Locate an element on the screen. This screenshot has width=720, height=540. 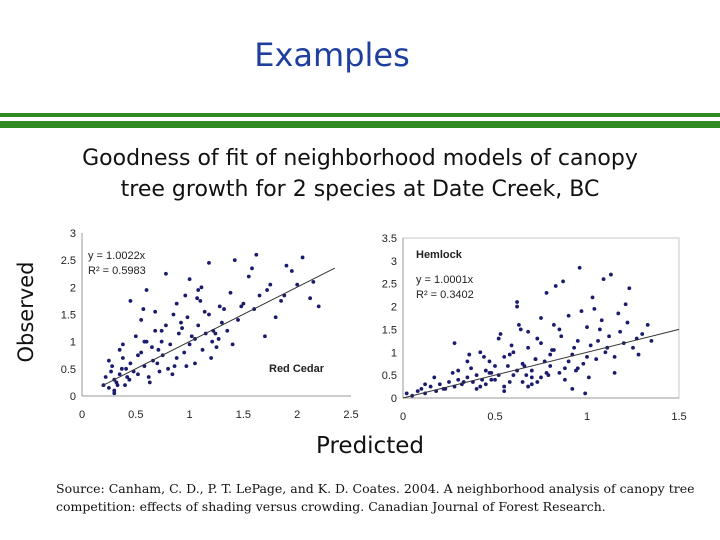
slide-title: Examples is located at coordinates (332, 55).